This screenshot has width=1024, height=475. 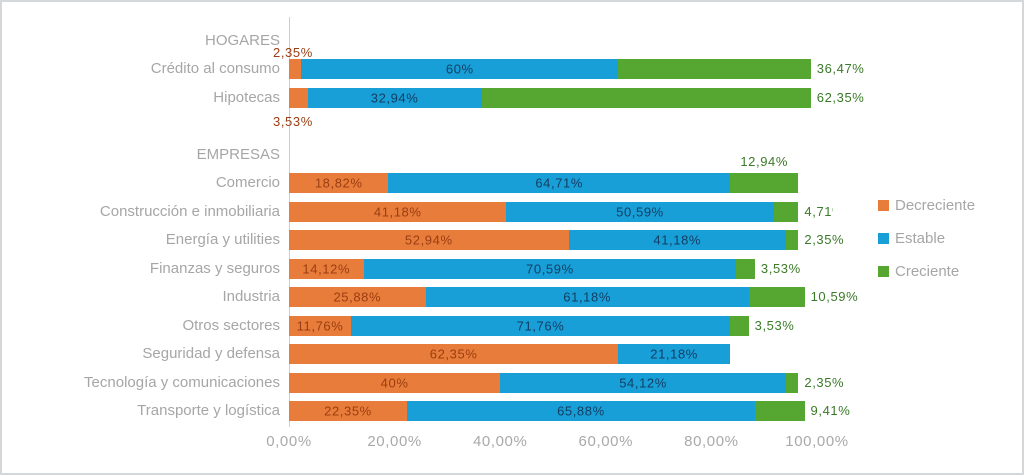 I want to click on bar-row: 41,18% 50,59%, so click(x=544, y=211).